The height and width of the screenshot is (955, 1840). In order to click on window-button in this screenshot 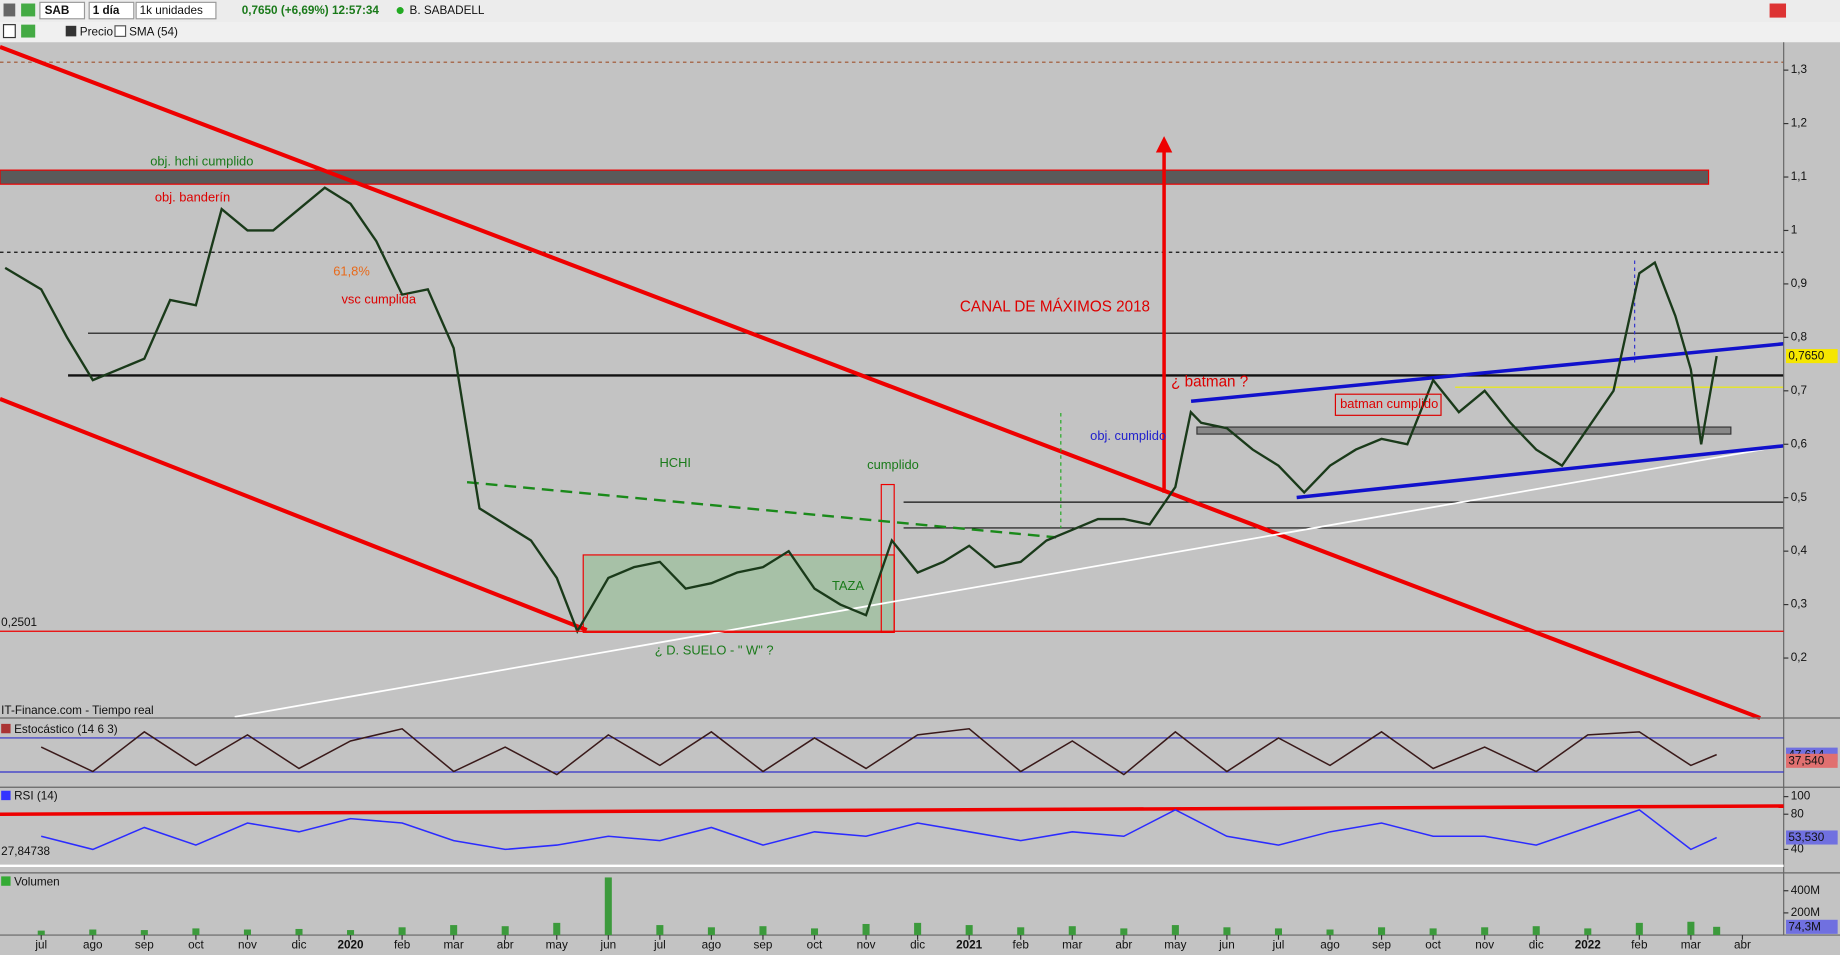, I will do `click(1778, 10)`.